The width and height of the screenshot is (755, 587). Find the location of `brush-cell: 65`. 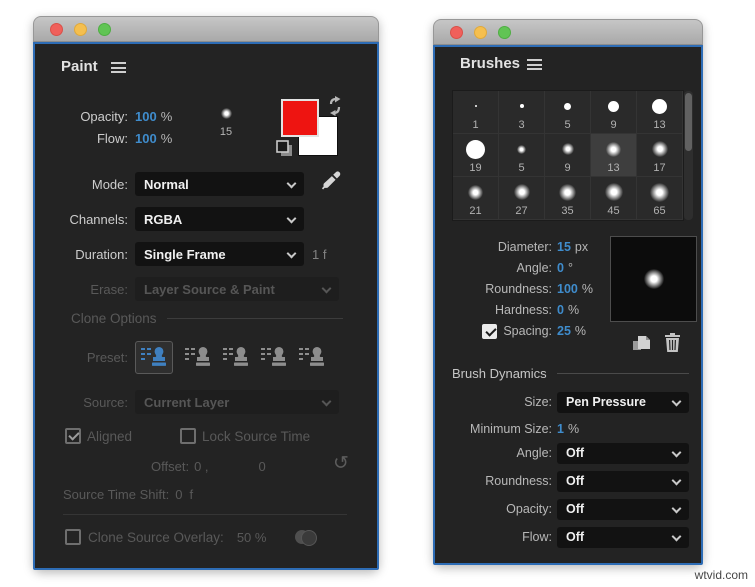

brush-cell: 65 is located at coordinates (660, 198).